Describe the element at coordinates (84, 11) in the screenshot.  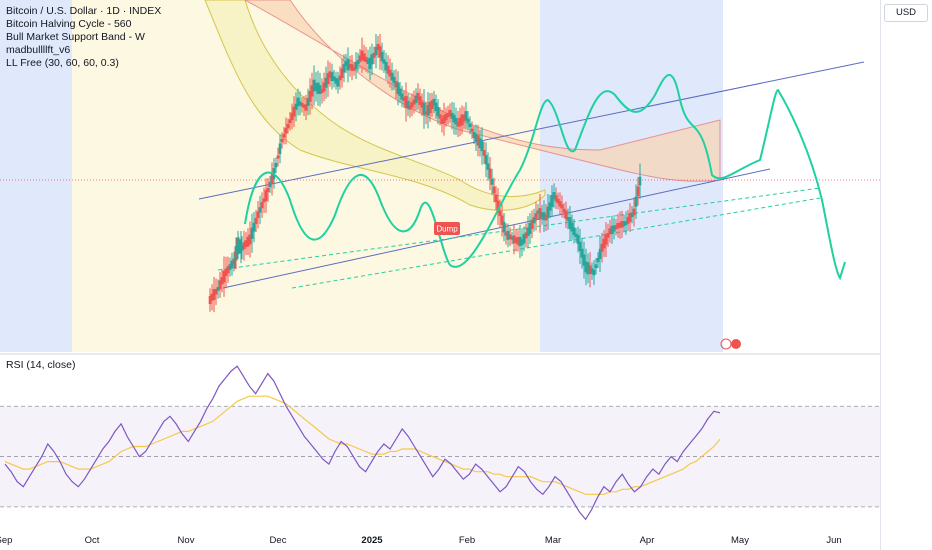
I see `symbol-title: Bitcoin / U.S. Dollar · 1D · INDEX` at that location.